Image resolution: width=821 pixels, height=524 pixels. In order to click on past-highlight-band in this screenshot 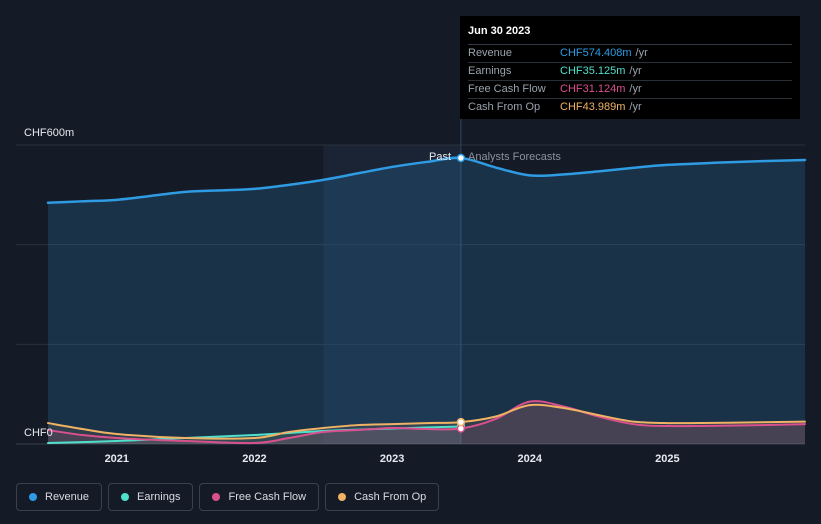, I will do `click(392, 294)`.